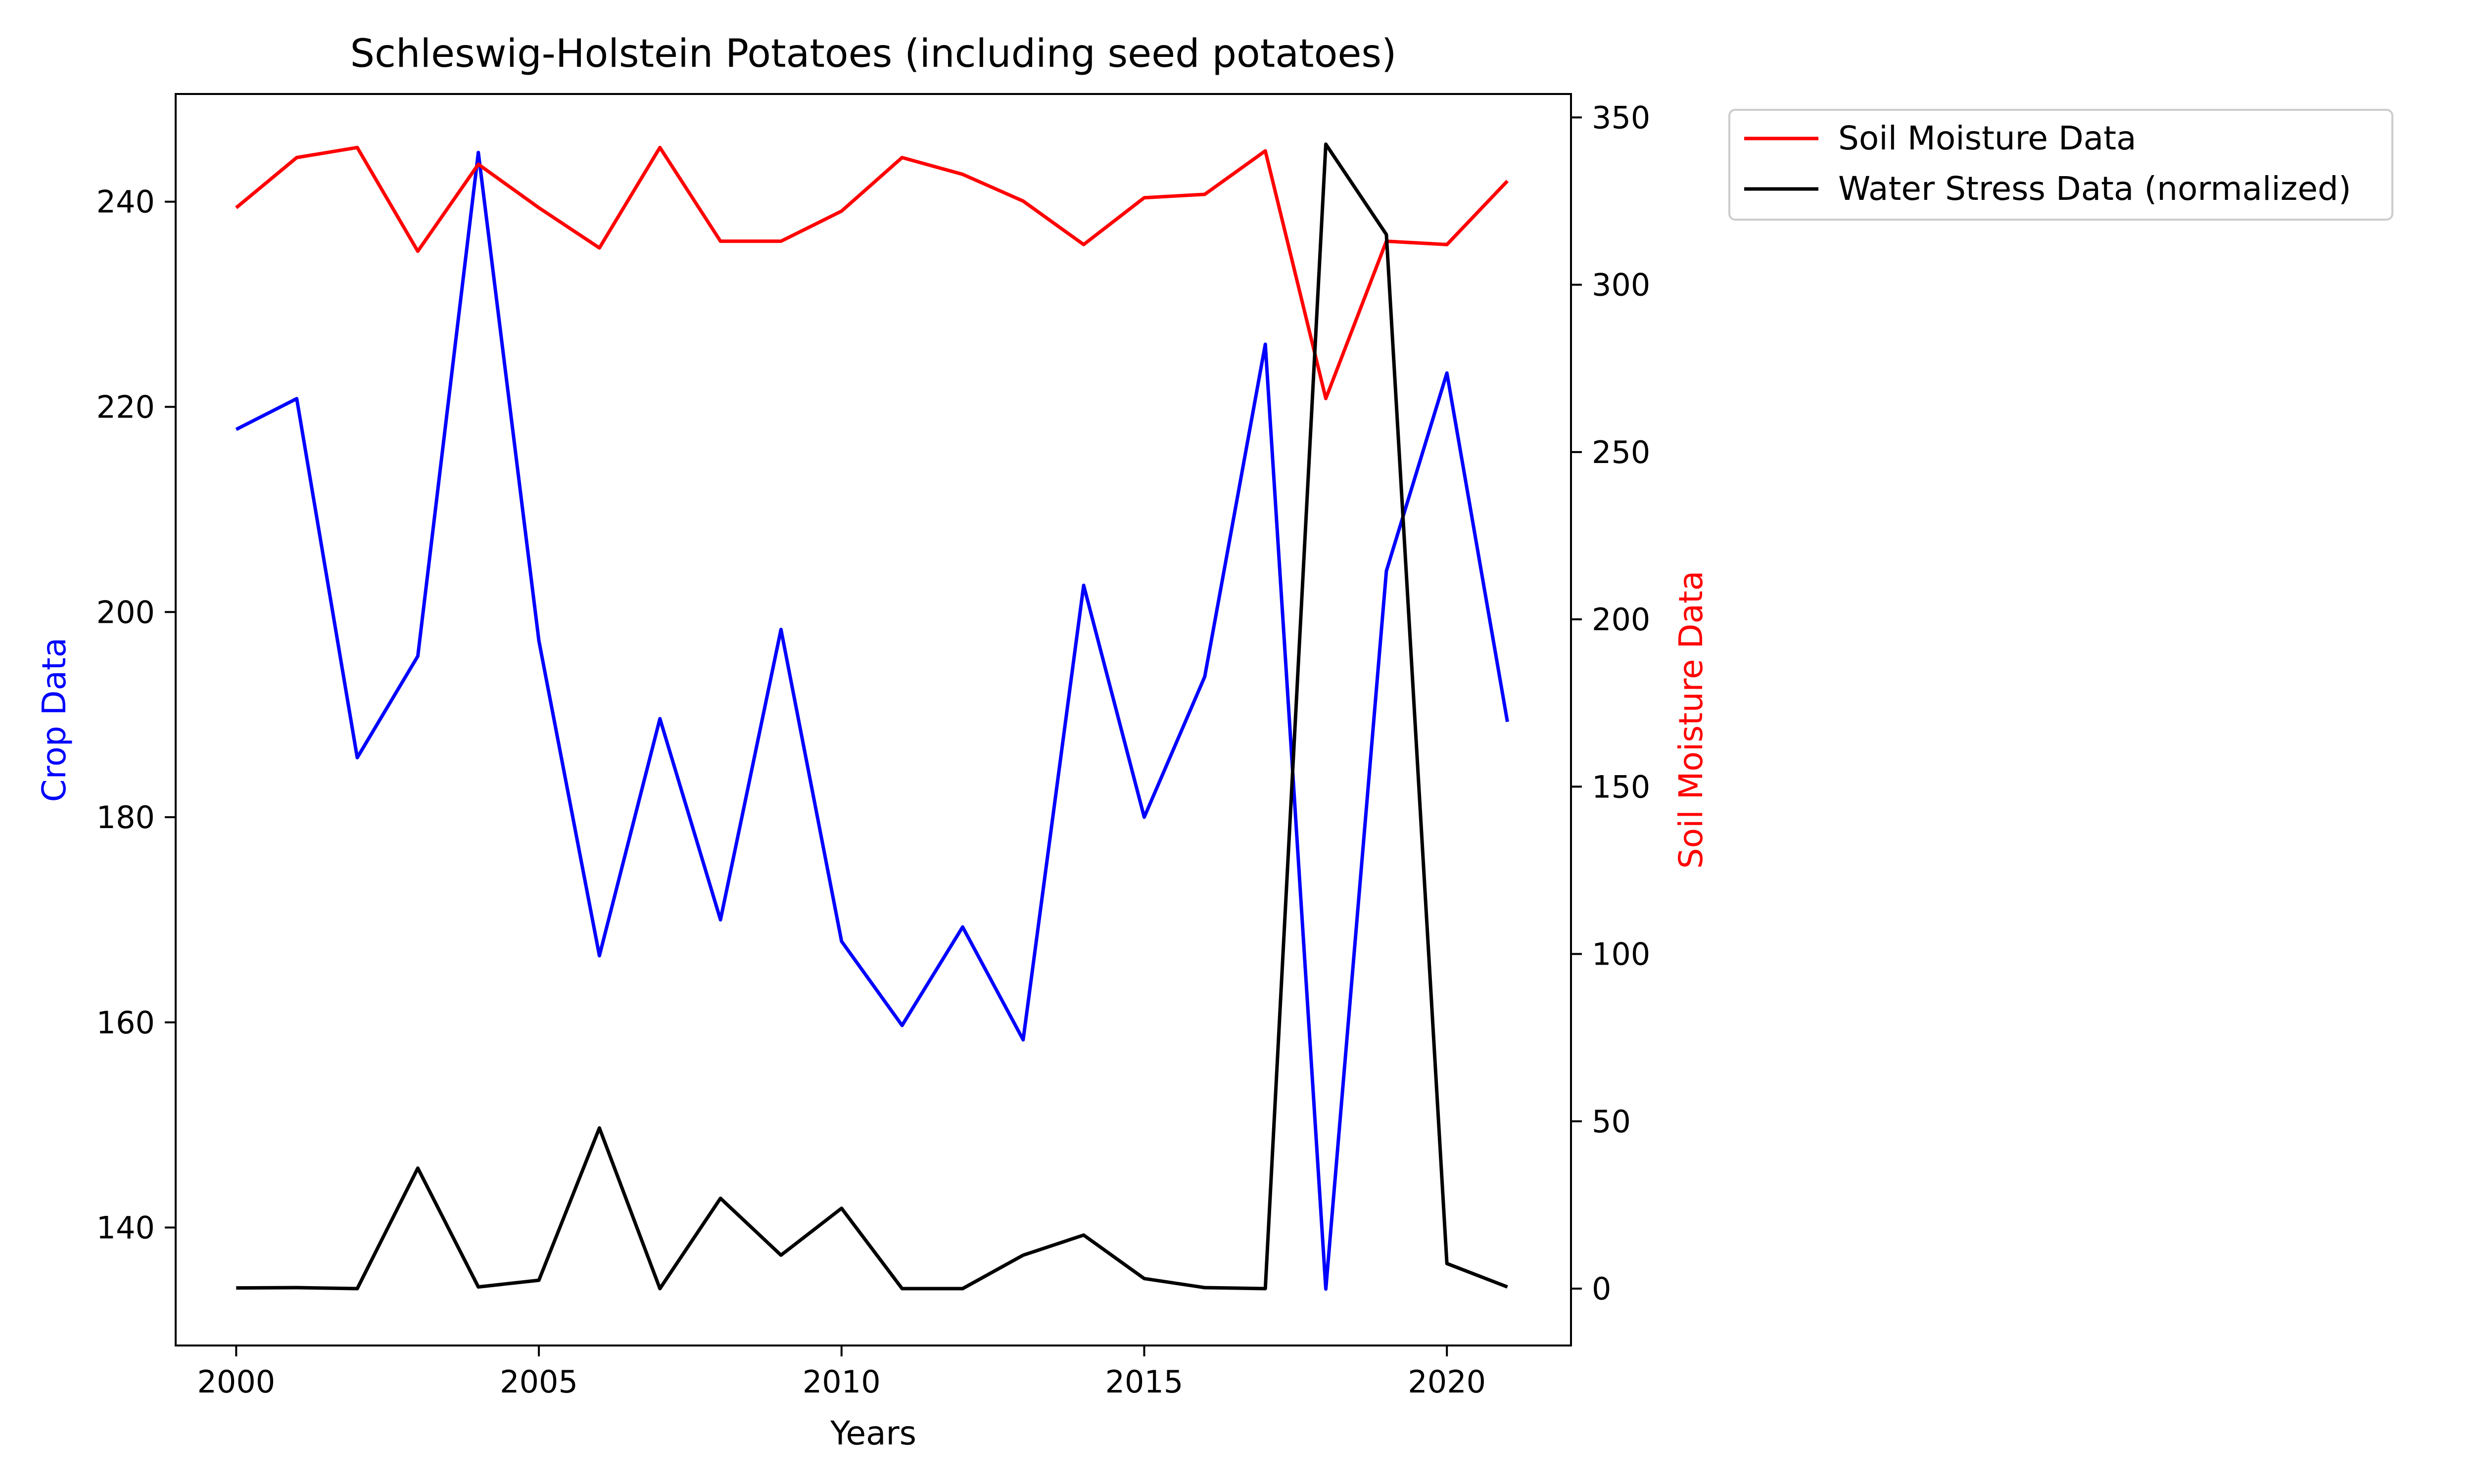 Image resolution: width=2474 pixels, height=1484 pixels. I want to click on x-tick-label-2000: 2000, so click(236, 1382).